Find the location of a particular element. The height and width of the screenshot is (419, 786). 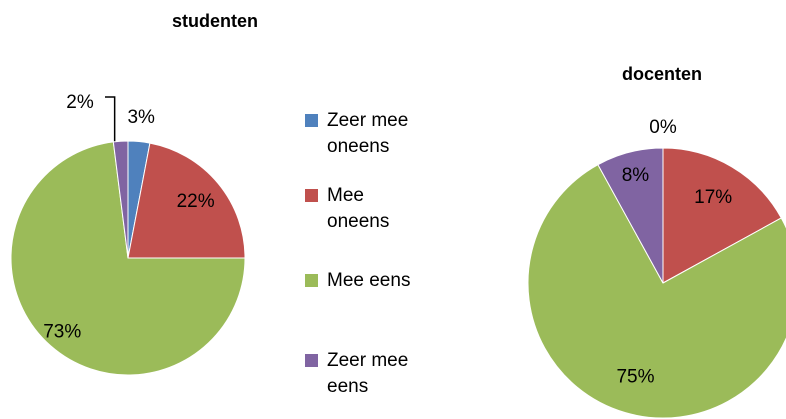

data-label: 75% is located at coordinates (635, 377).